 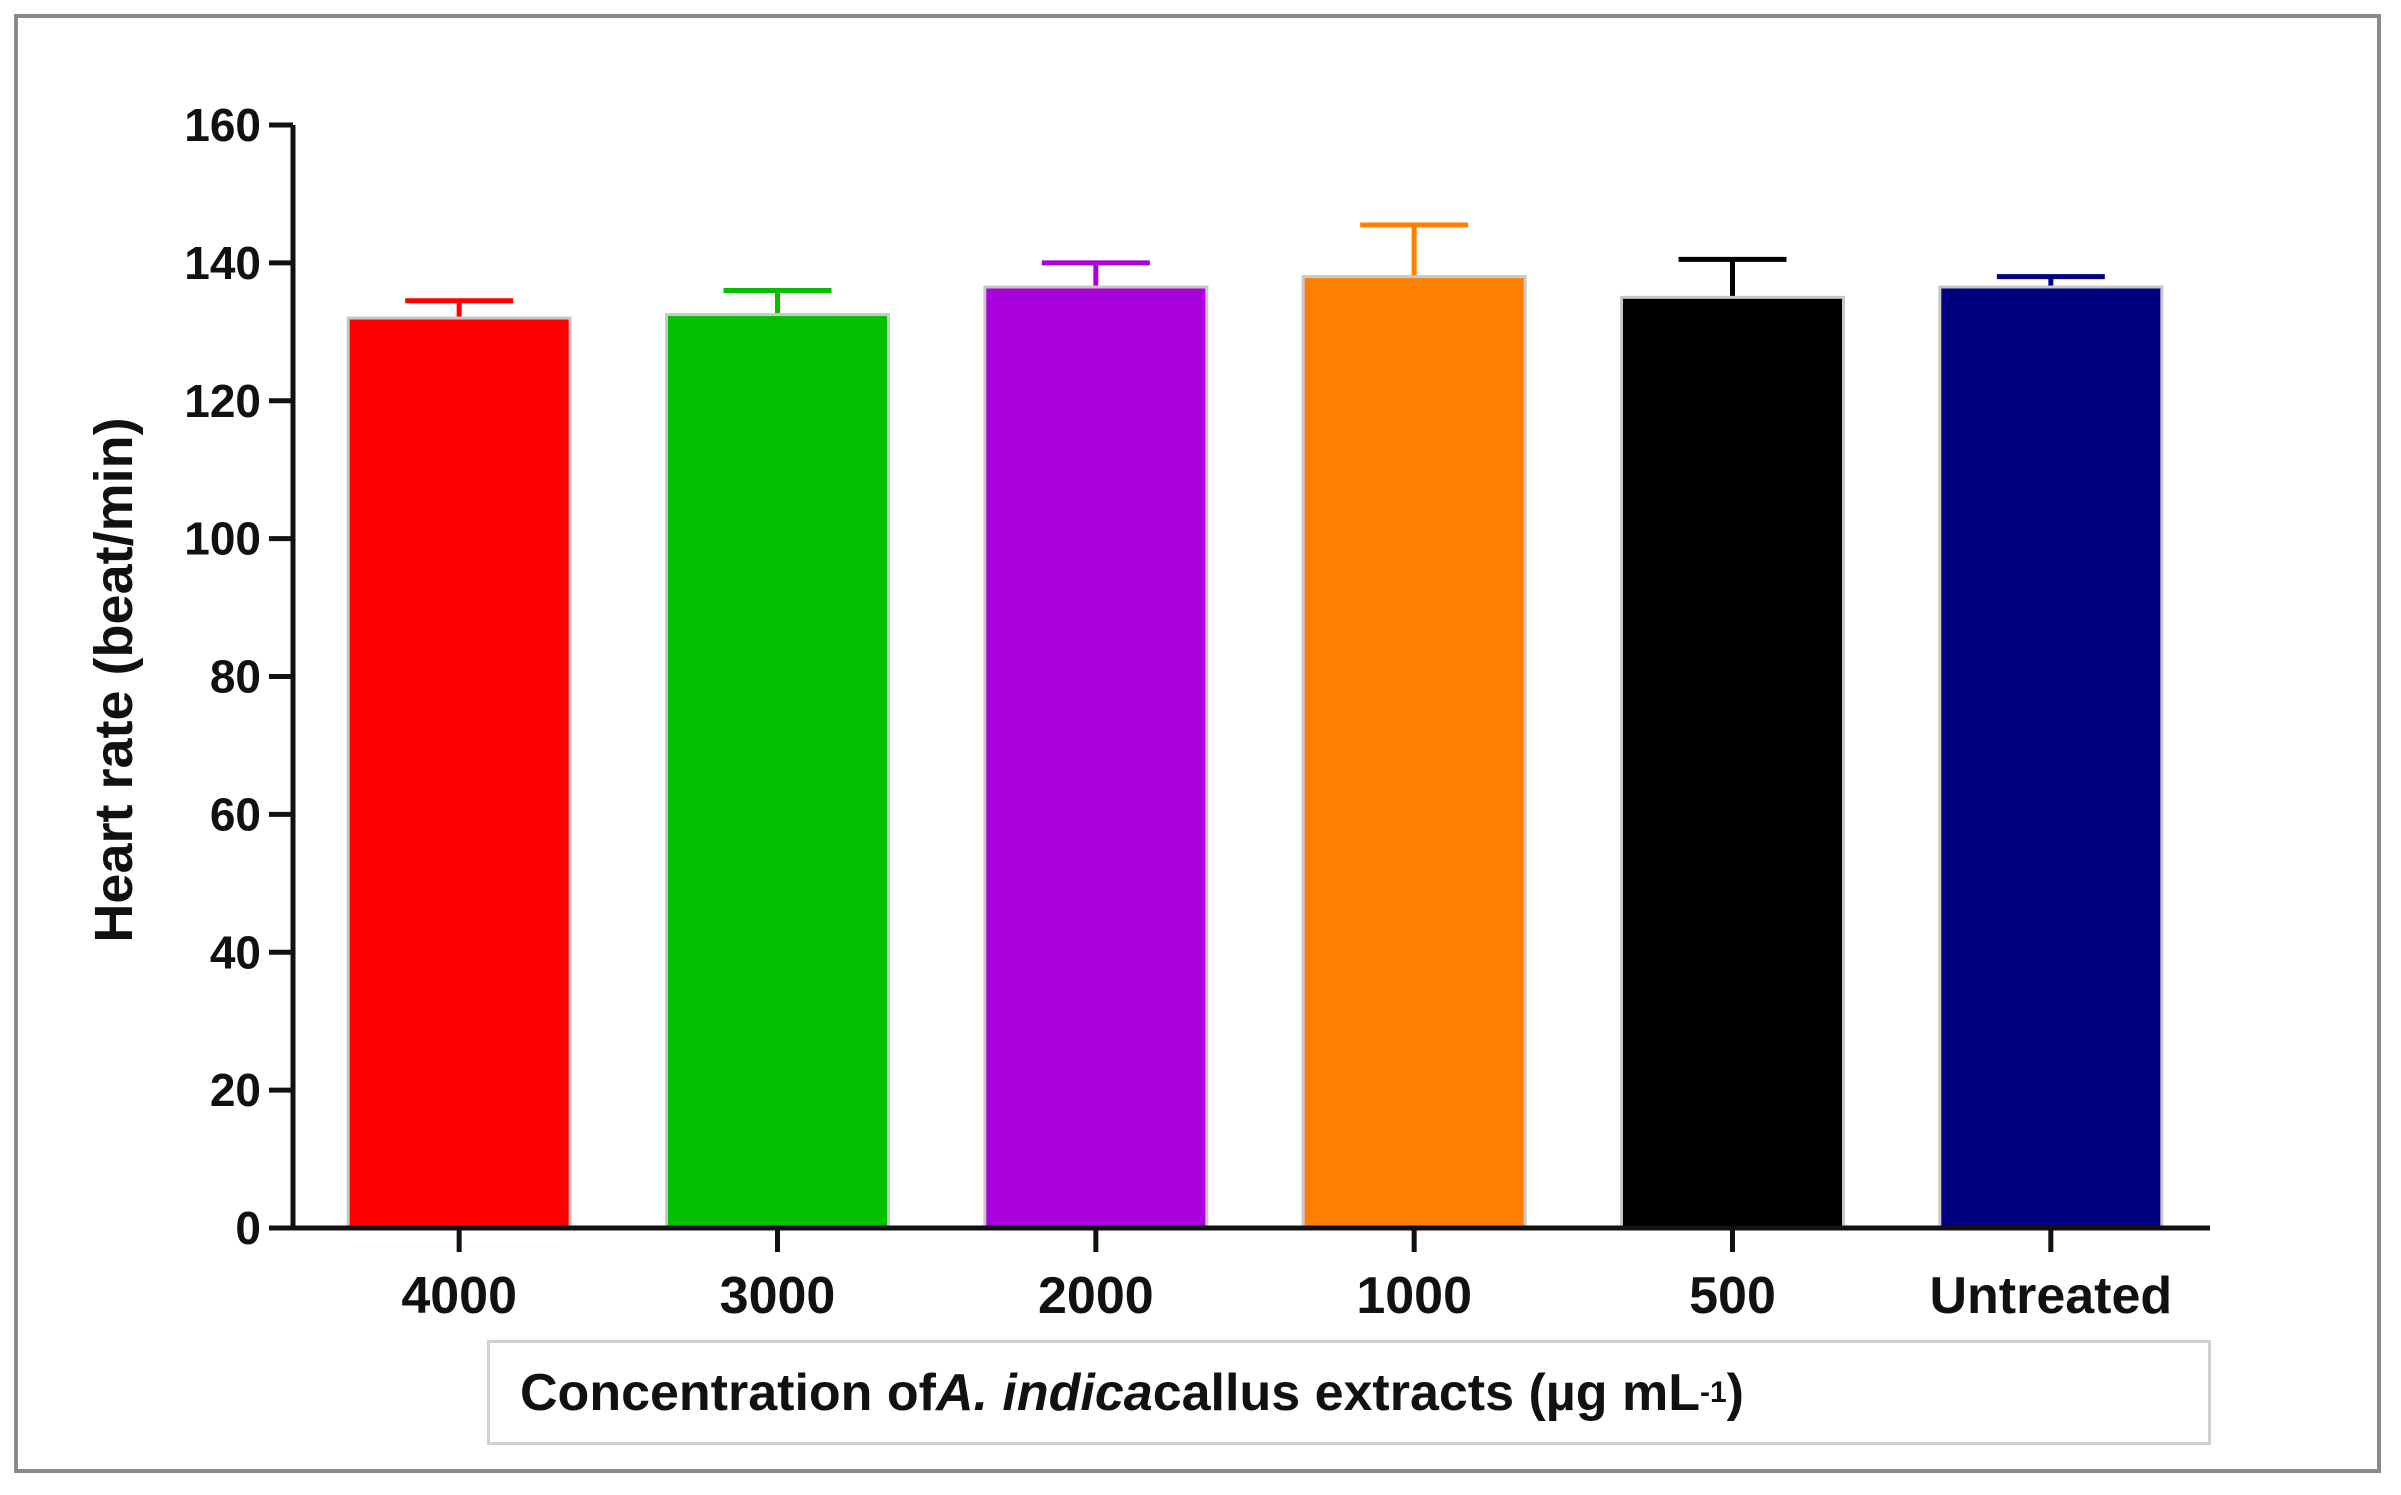 What do you see at coordinates (222, 125) in the screenshot?
I see `y-tick-label: 160` at bounding box center [222, 125].